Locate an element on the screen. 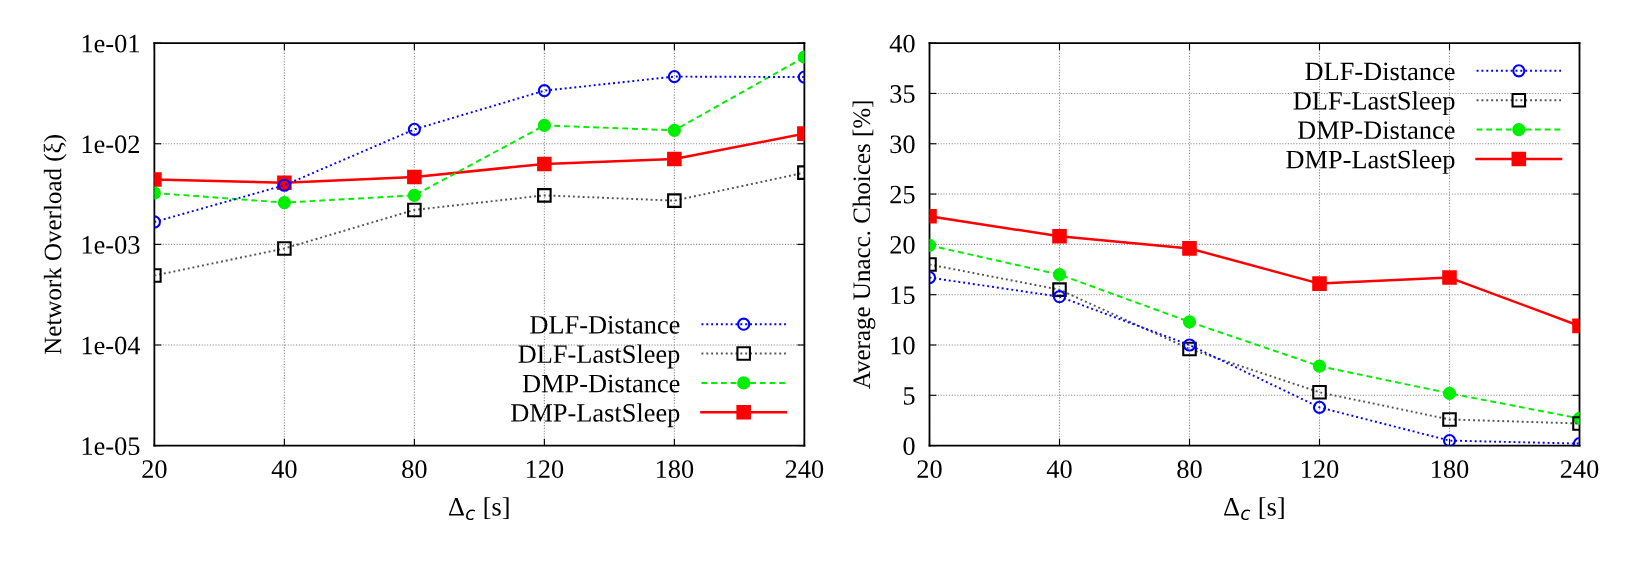  y-tick-label: 40 is located at coordinates (902, 43).